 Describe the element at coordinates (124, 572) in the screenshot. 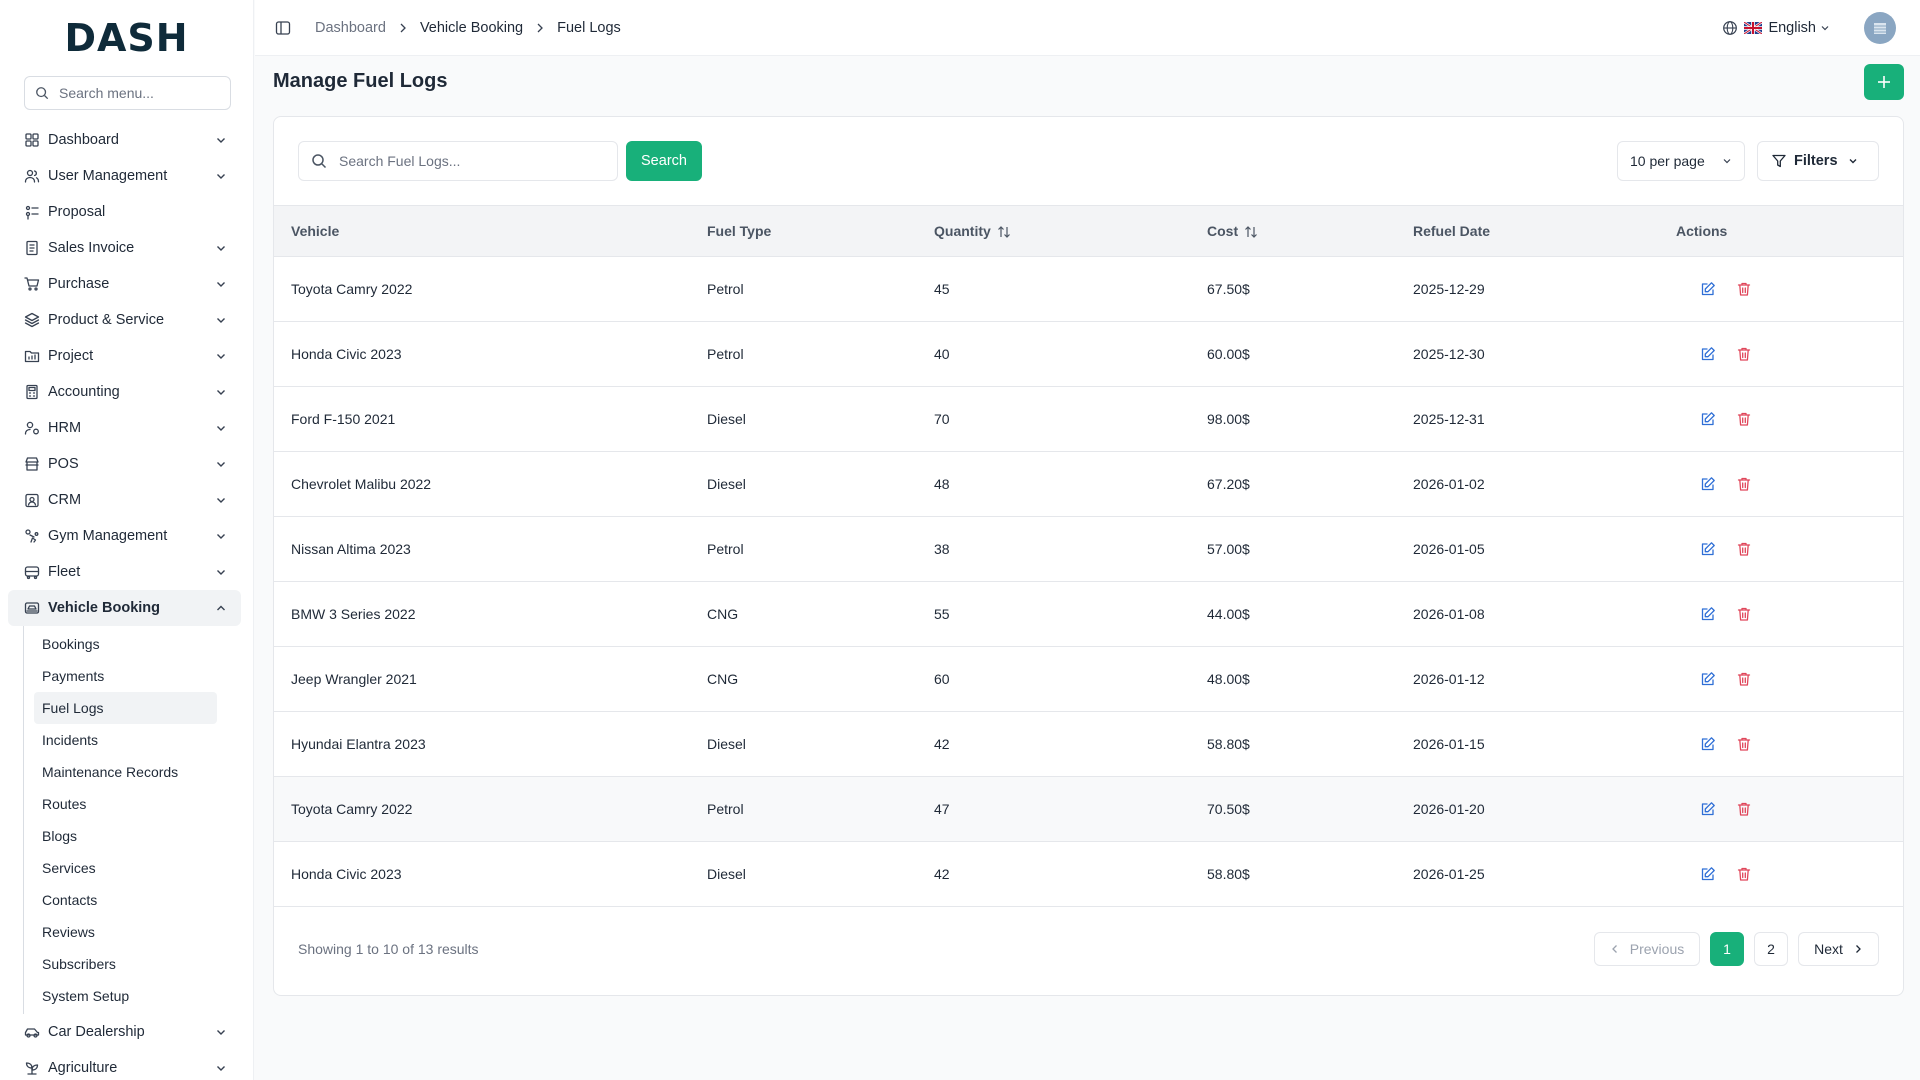

I see `sidebar-item-fleet: Fleet` at that location.